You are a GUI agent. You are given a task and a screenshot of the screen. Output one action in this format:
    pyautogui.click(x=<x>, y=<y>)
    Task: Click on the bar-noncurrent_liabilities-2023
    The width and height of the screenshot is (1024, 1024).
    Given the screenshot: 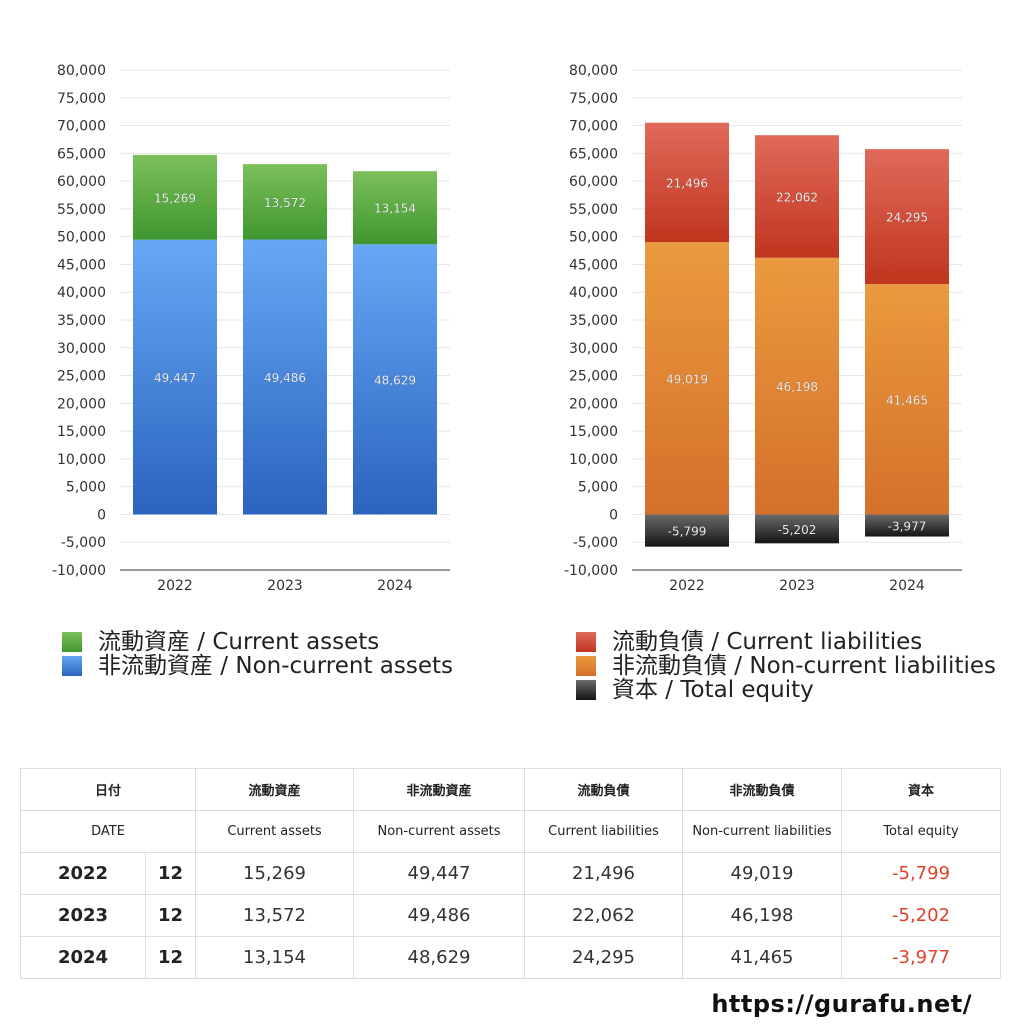 What is the action you would take?
    pyautogui.click(x=797, y=386)
    